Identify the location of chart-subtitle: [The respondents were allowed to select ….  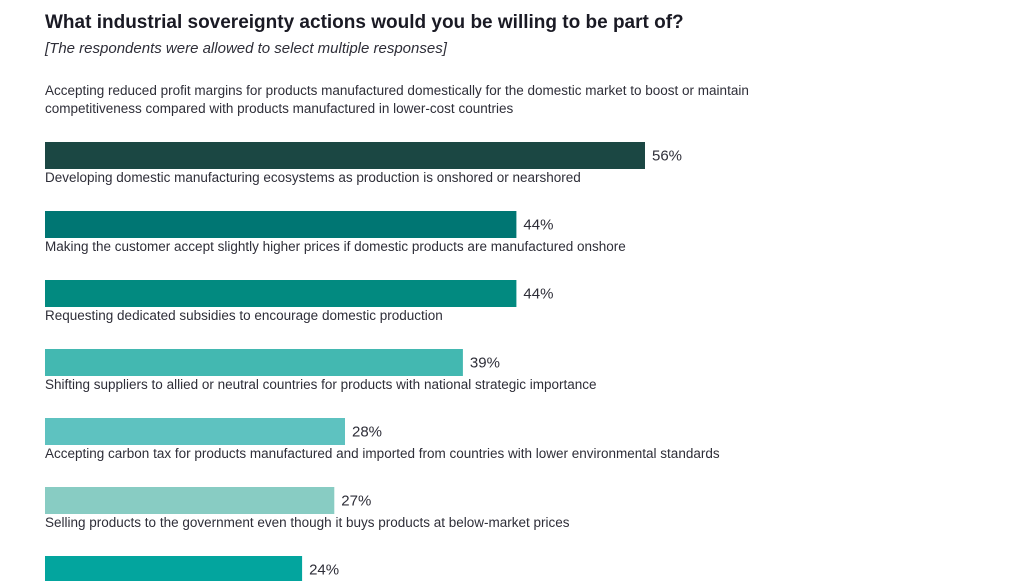
(246, 48).